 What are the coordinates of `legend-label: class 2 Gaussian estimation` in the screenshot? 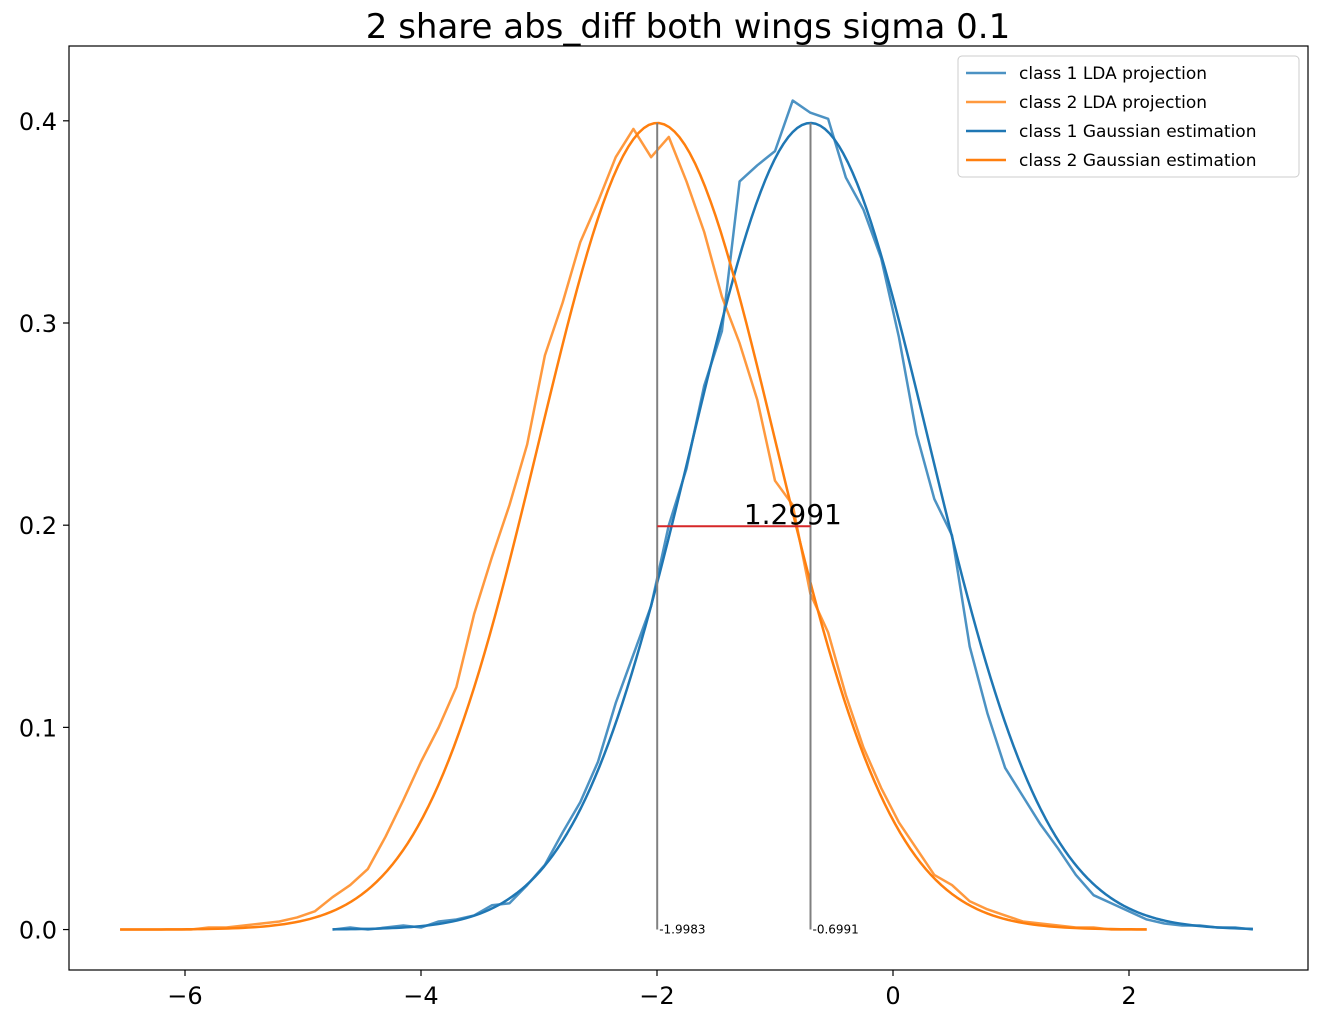 It's located at (1137, 161).